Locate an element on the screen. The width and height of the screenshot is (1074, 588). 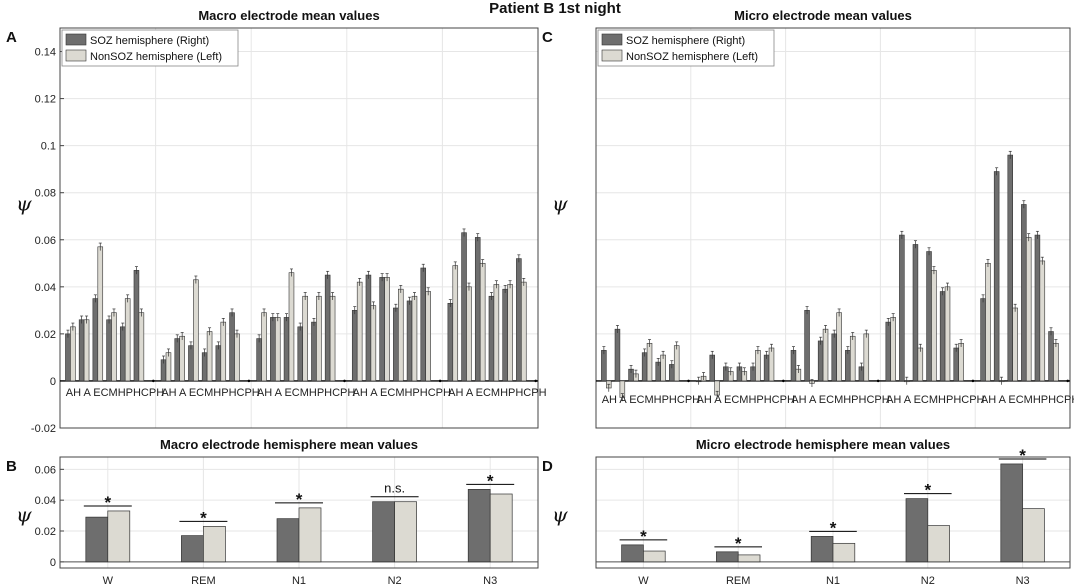
bar-soz-n1-ec is located at coordinates (820, 361).